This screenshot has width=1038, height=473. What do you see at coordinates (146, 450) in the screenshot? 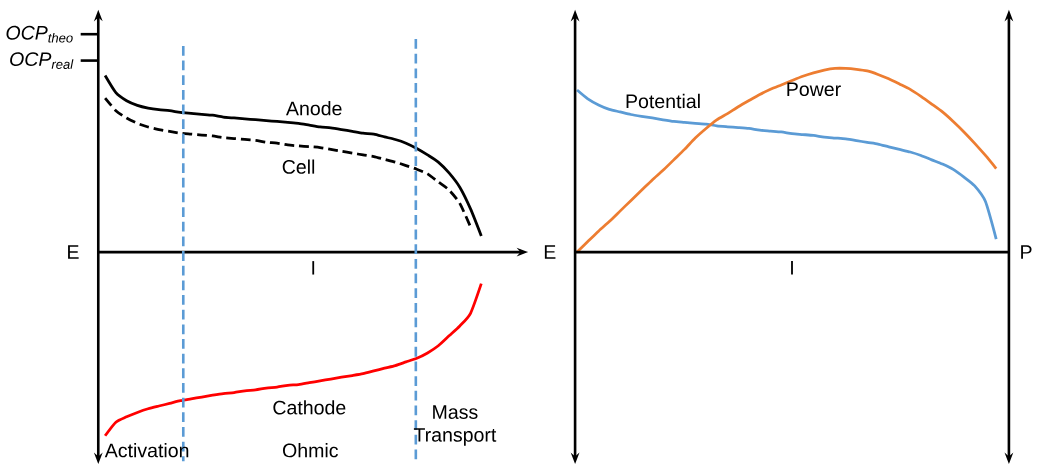
I see `text: Activation` at bounding box center [146, 450].